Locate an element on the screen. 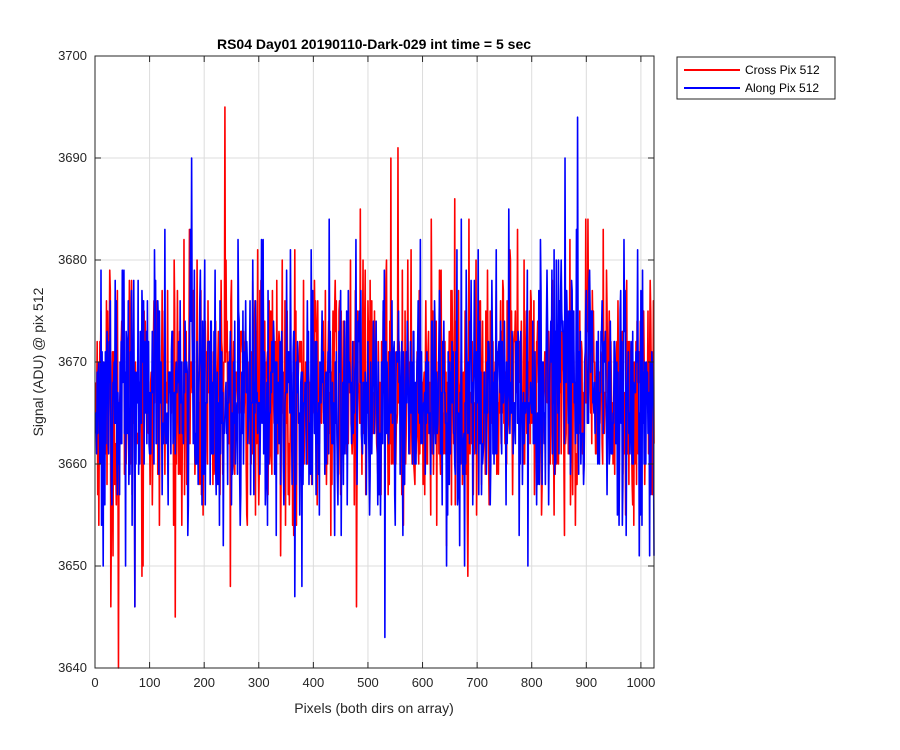  y-tick-label: 3670 is located at coordinates (72, 361).